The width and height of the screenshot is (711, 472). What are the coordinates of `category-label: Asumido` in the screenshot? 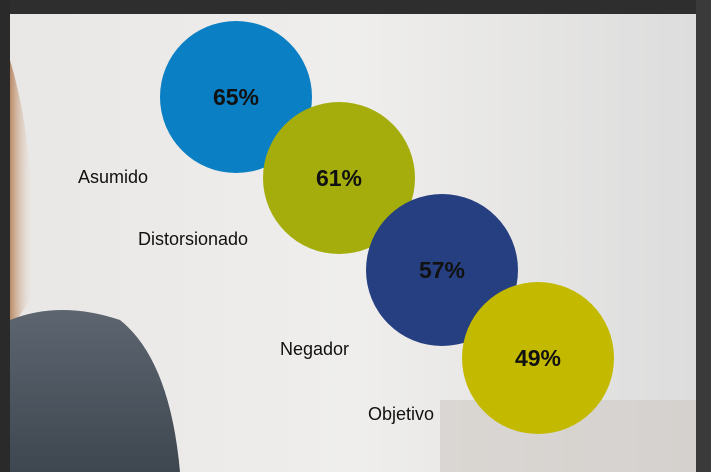 It's located at (113, 177).